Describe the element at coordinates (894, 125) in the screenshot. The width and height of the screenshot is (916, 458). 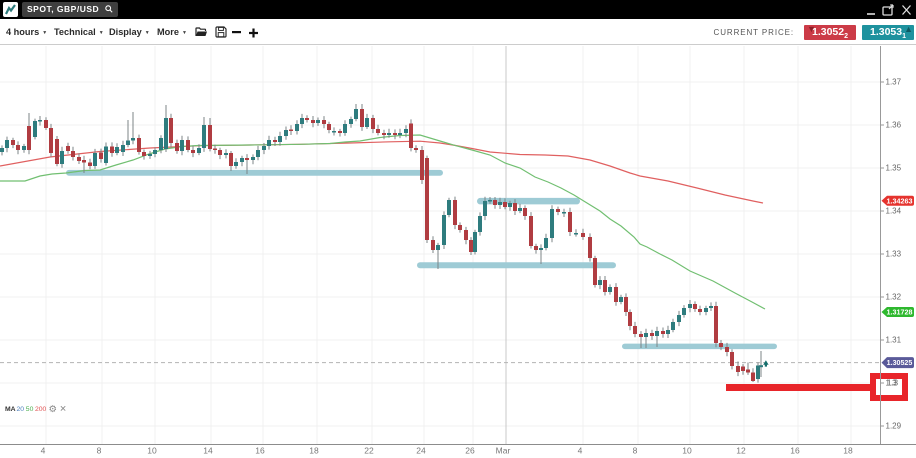
I see `svg-text: 1.36` at that location.